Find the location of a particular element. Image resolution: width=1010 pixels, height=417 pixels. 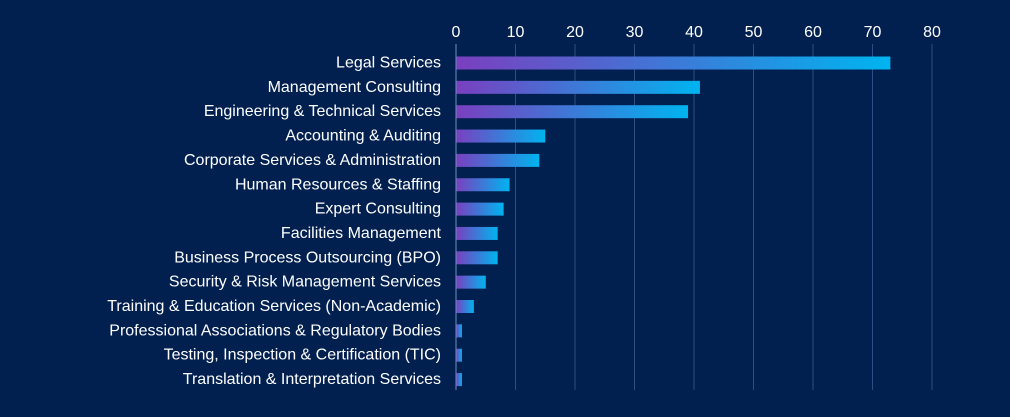

category-label: Engineering & Technical Services is located at coordinates (322, 111).